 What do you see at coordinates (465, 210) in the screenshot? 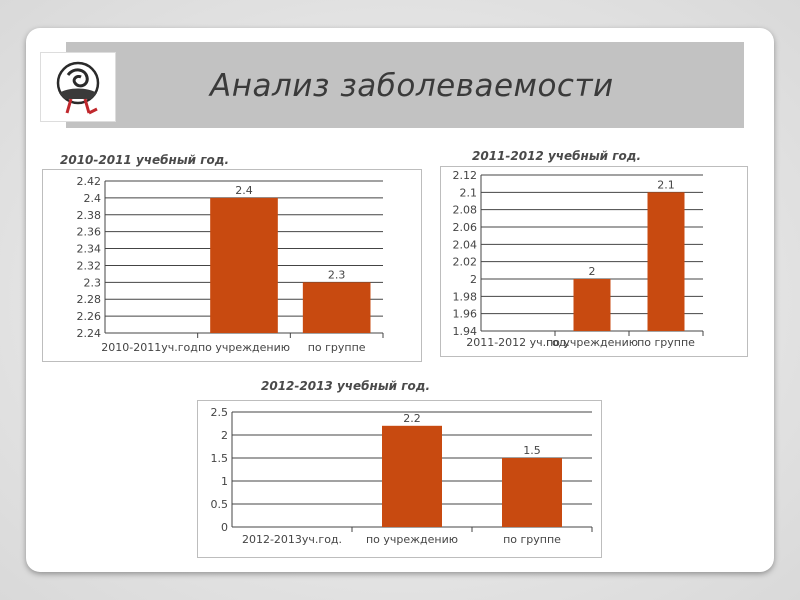
I see `y-tick-label: 2.08` at bounding box center [465, 210].